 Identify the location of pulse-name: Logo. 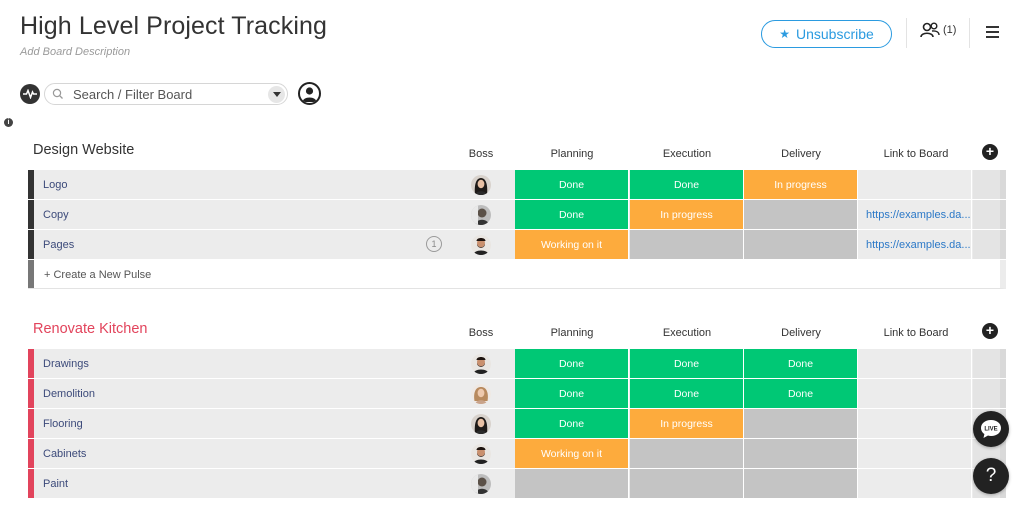
(55, 185).